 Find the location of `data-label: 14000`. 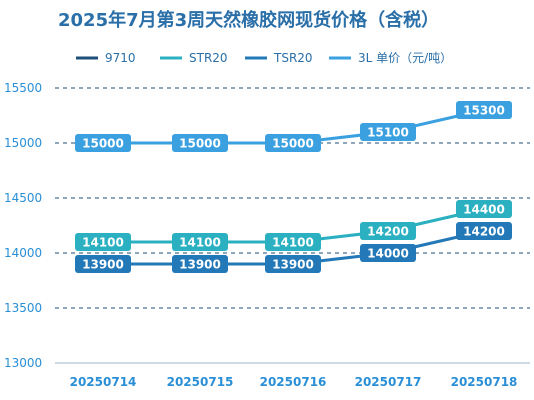

data-label: 14000 is located at coordinates (388, 254).